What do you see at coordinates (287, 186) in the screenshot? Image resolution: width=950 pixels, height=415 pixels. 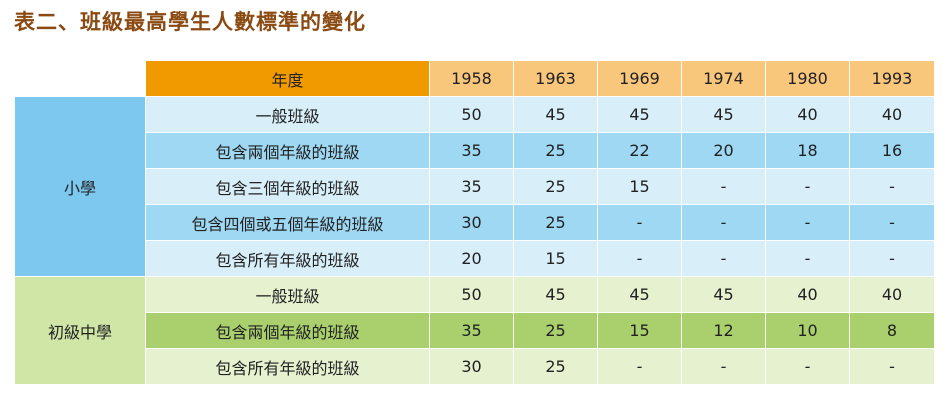 I see `row-label: 包含三個年級的班級` at bounding box center [287, 186].